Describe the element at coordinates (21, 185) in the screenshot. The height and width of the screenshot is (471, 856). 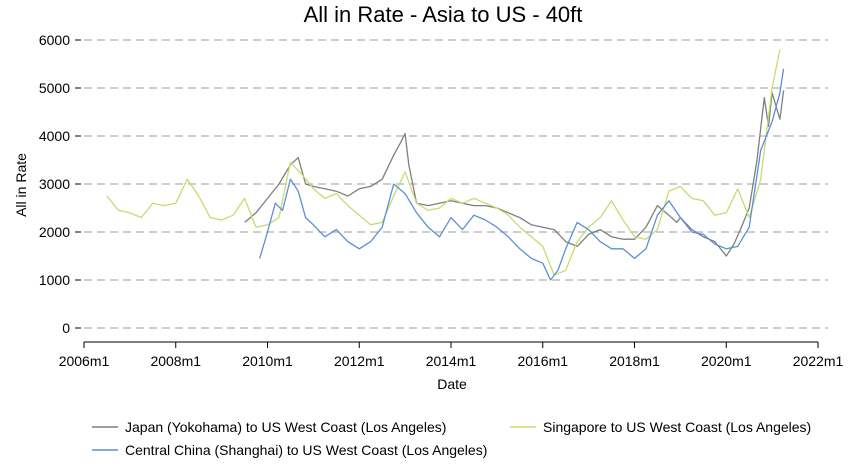
I see `y-axis-label: All in Rate` at that location.